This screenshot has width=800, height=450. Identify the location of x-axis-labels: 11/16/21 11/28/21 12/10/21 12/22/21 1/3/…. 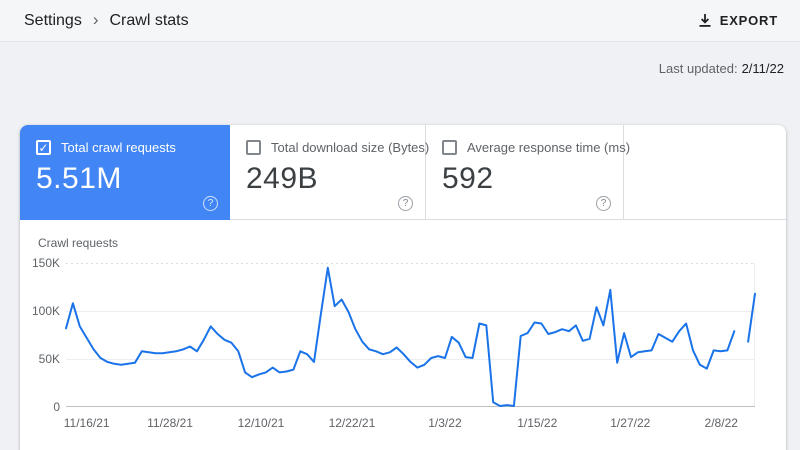
(409, 424).